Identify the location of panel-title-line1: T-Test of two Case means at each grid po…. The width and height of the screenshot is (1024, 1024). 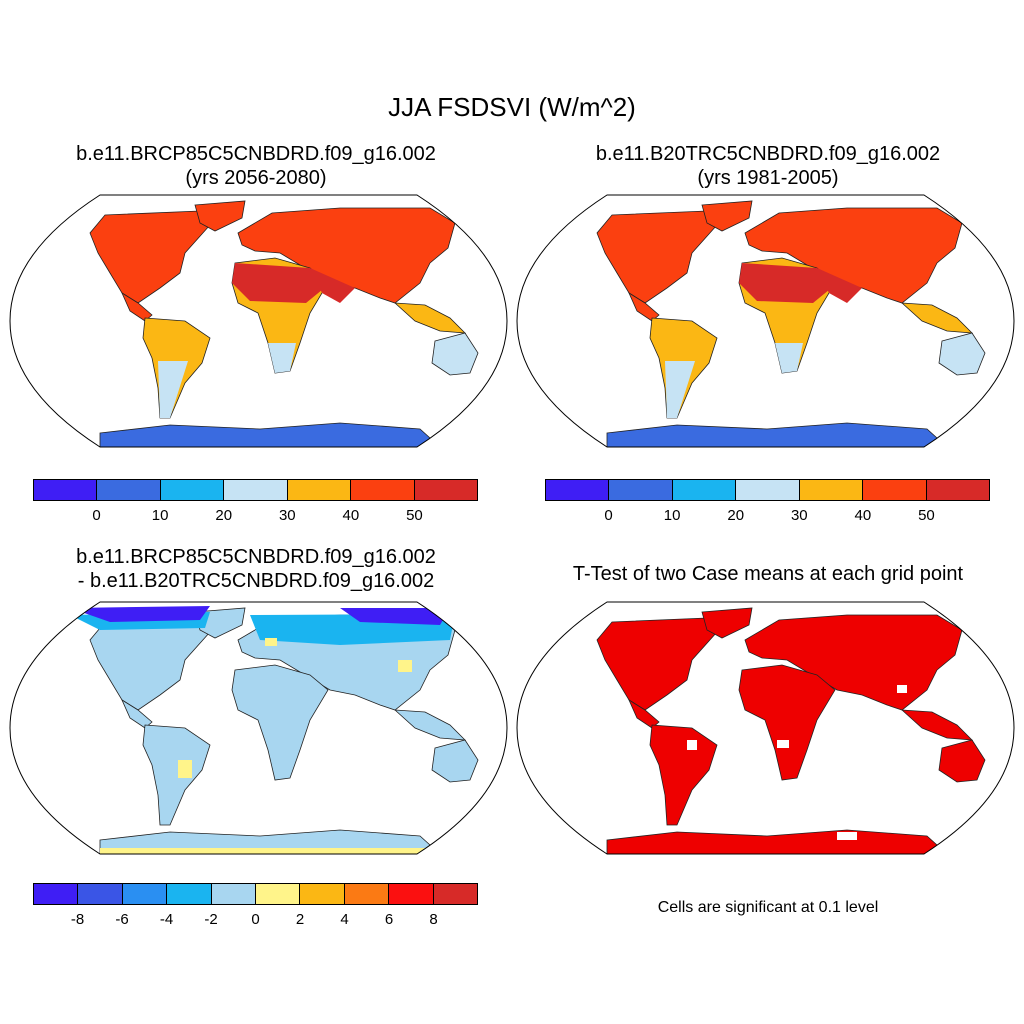
(768, 574).